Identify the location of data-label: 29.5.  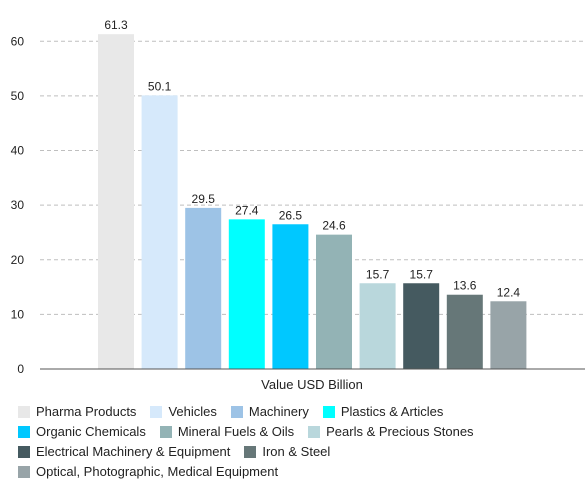
(204, 199).